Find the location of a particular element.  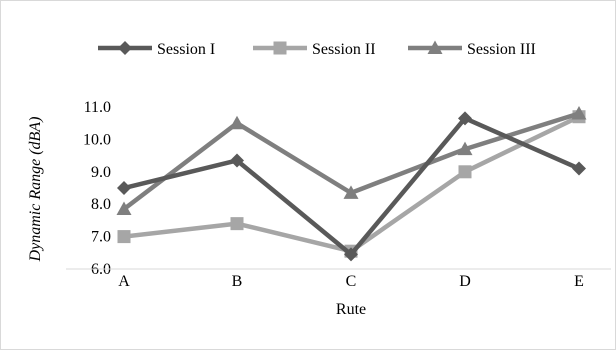

x-tick-label: C is located at coordinates (351, 281).